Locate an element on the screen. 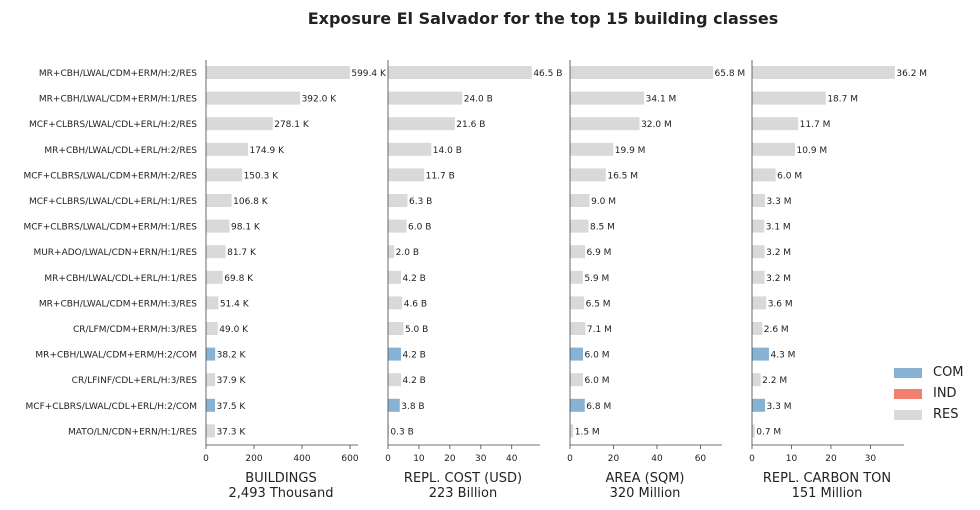 This screenshot has width=980, height=510. category-label: MR+CBH/LWAL/CDM+ERM/H:1/RES is located at coordinates (118, 100).